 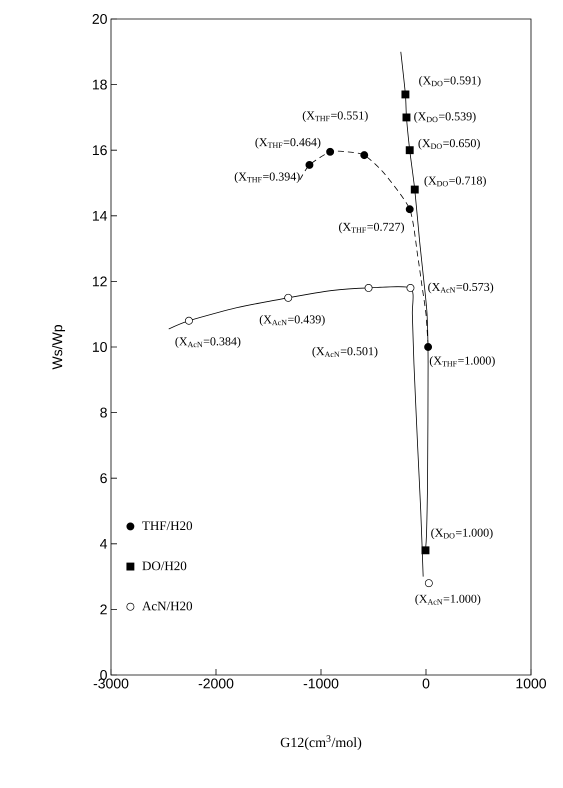 I want to click on annotation: (X$_{AcN}$=0.384), so click(x=207, y=342).